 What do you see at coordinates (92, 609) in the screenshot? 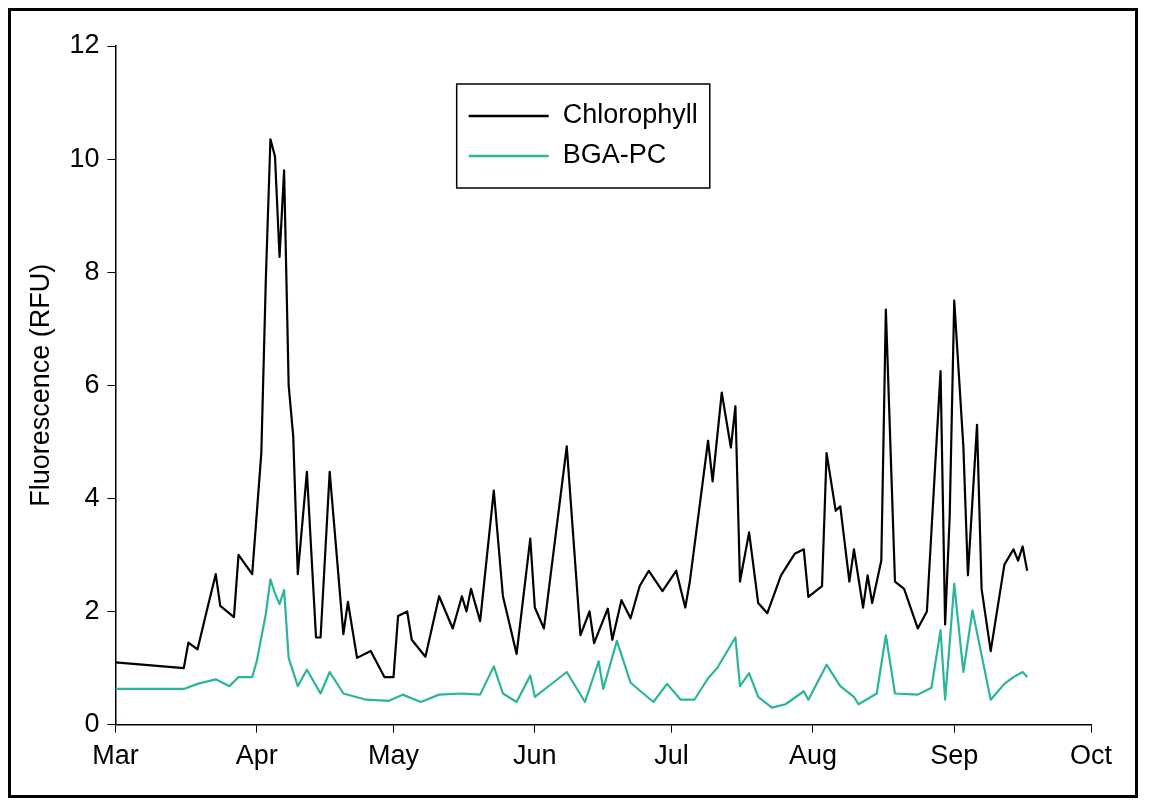
I see `y-tick-label: 2` at bounding box center [92, 609].